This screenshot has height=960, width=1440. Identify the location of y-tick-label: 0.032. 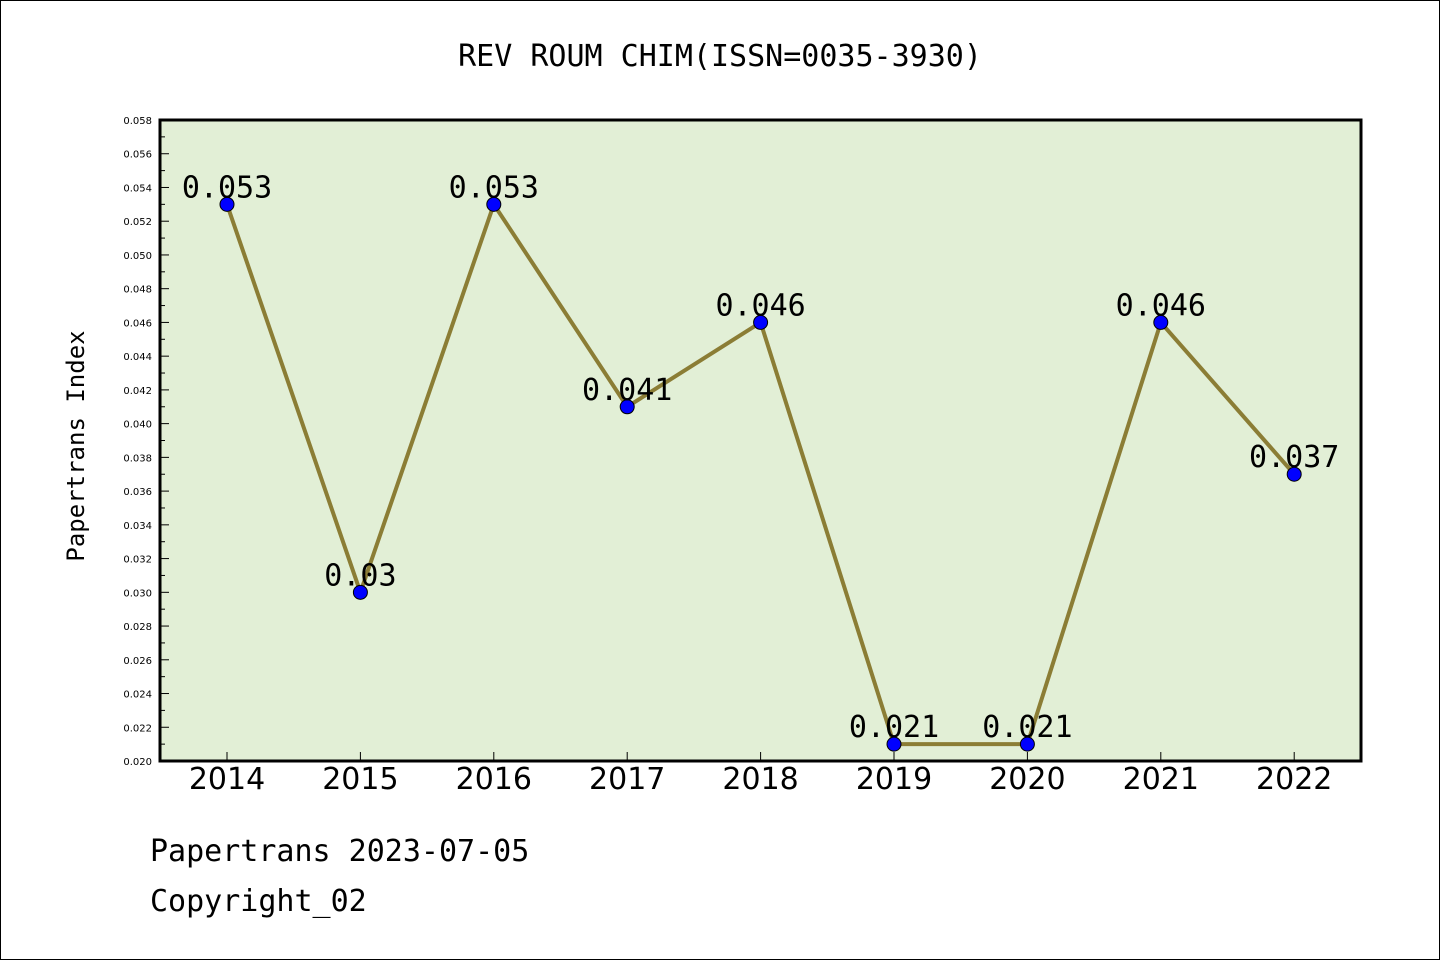
(137, 560).